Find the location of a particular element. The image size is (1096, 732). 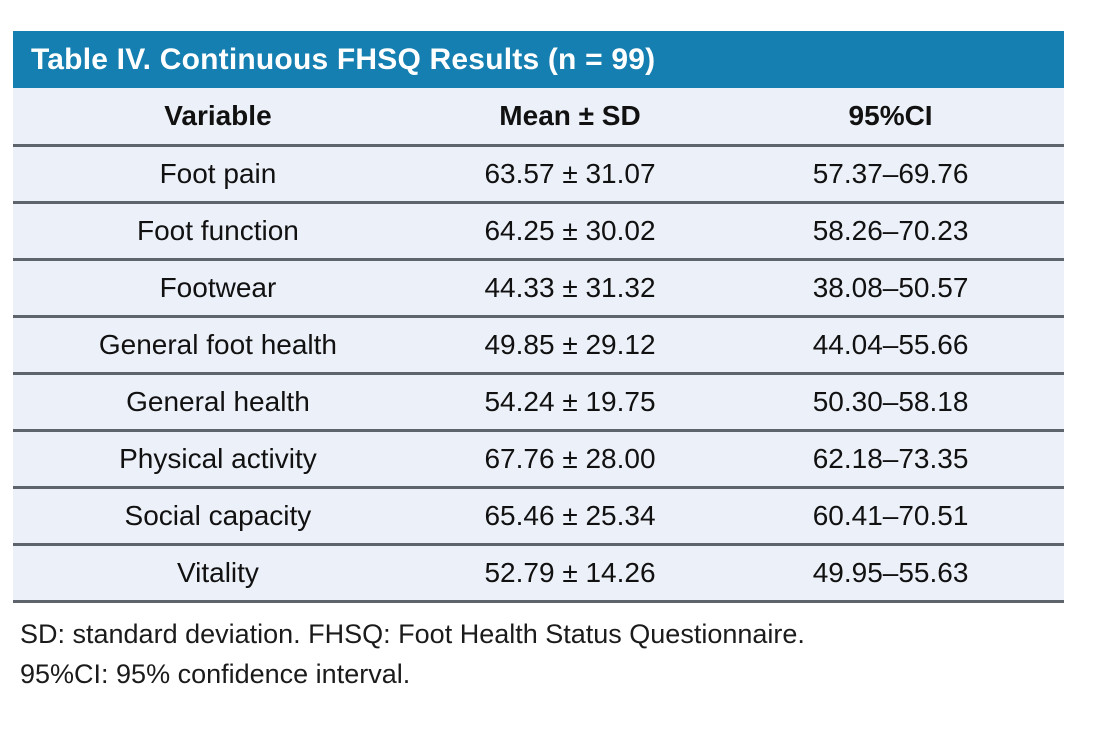

table-row: Foot pain 63.57 ± 31.07 57.37–69.76 is located at coordinates (538, 174).